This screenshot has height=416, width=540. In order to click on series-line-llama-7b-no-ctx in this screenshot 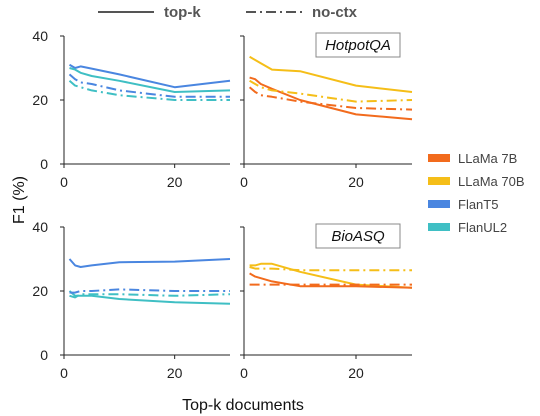, I will do `click(330, 98)`.